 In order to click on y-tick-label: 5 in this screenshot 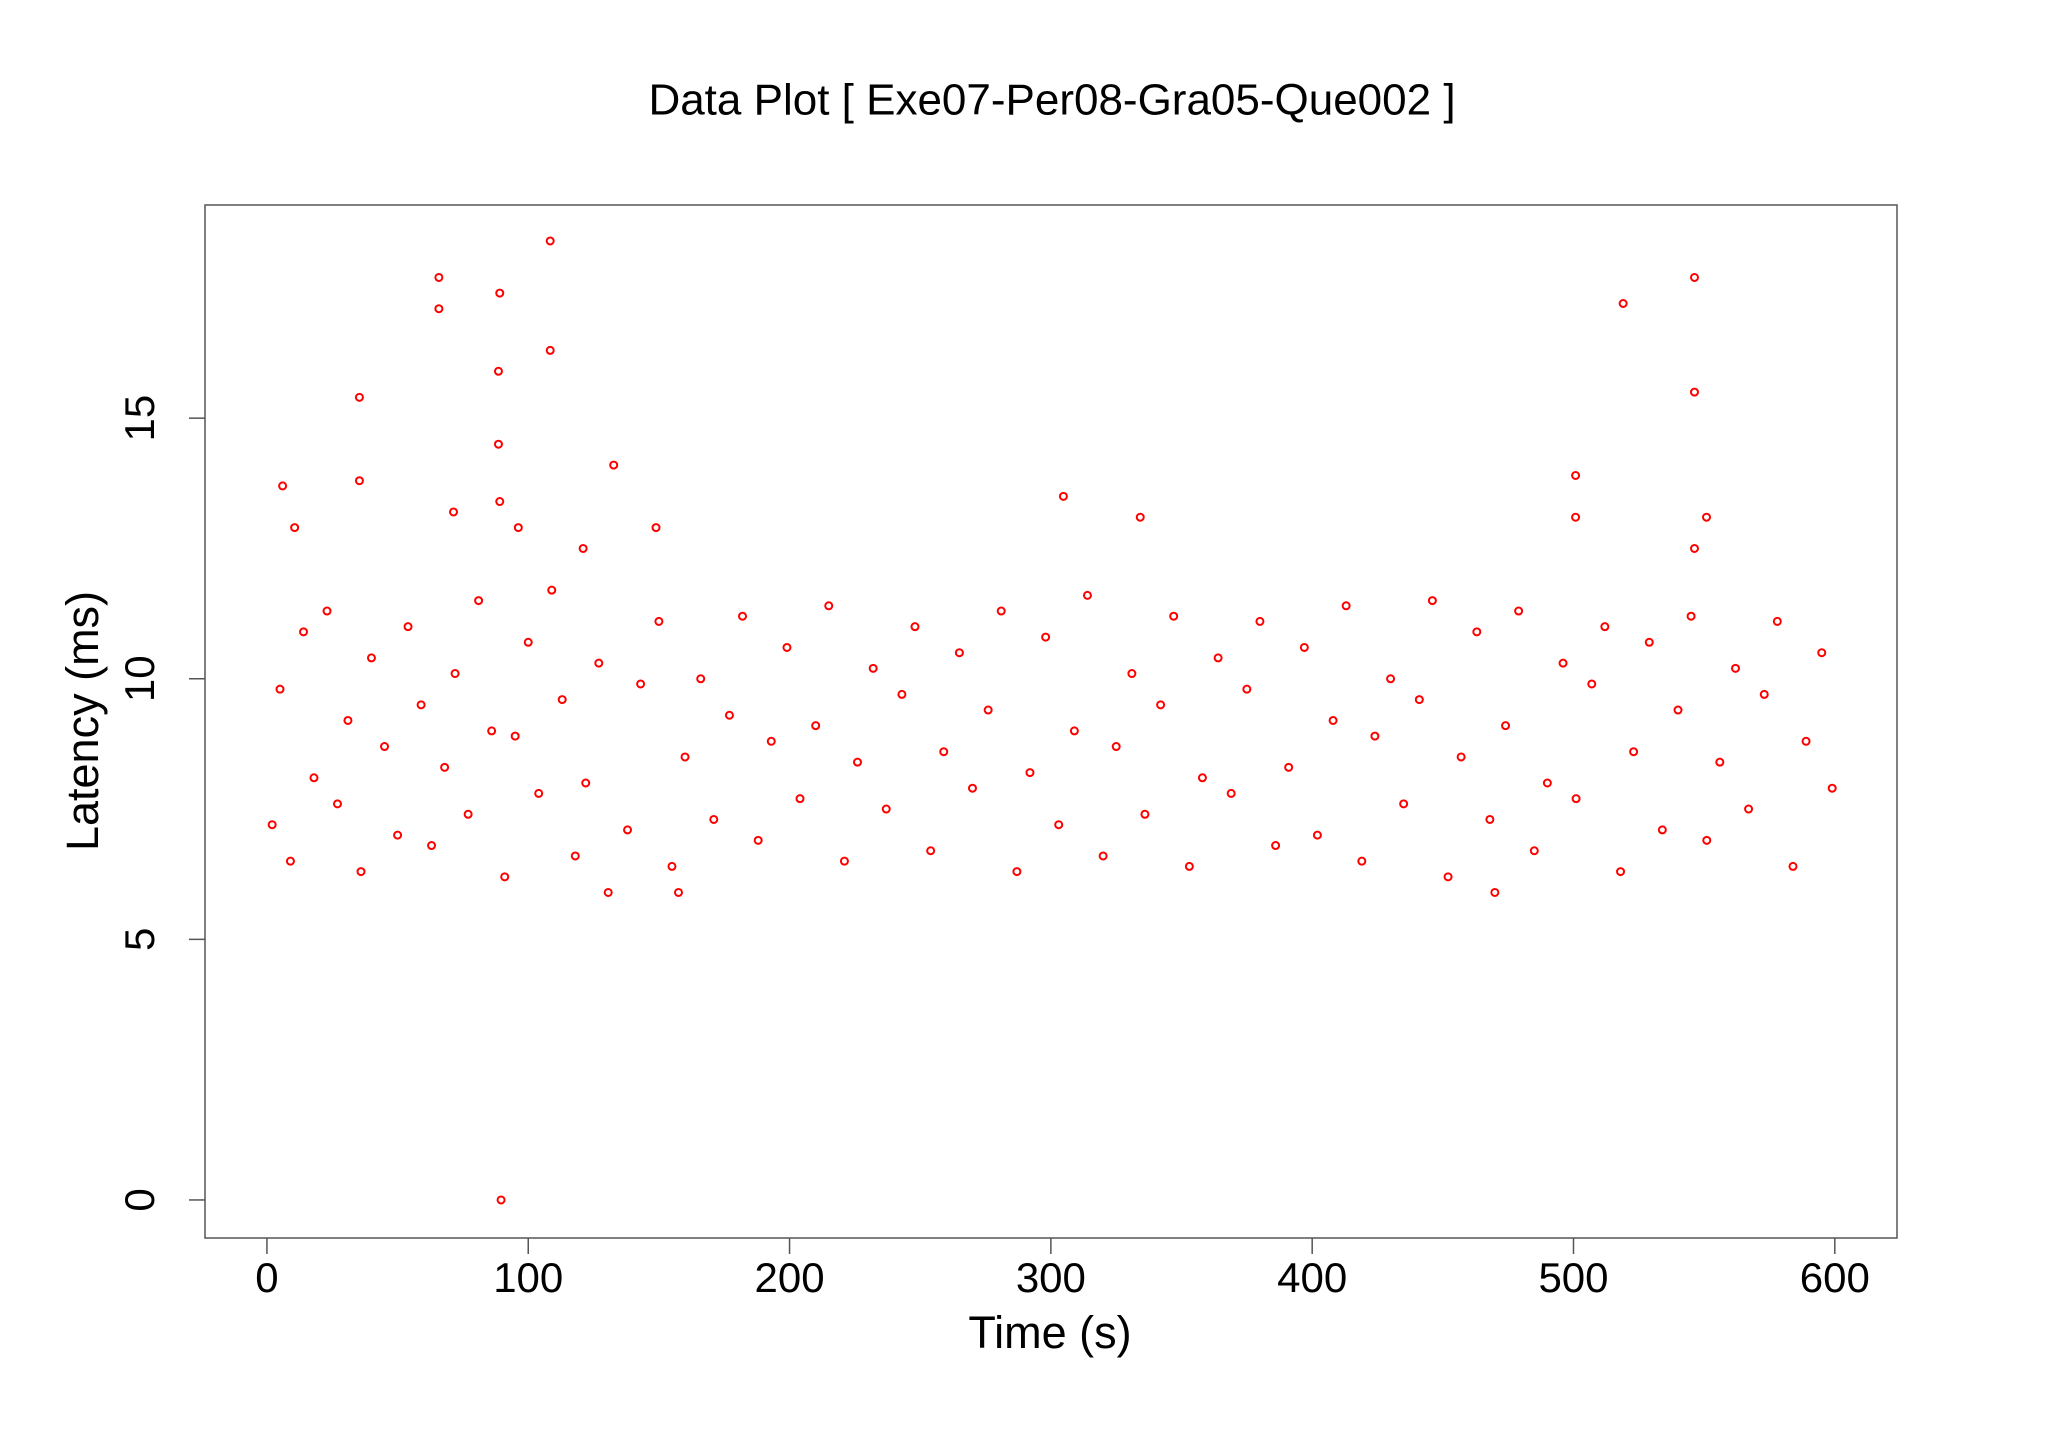, I will do `click(139, 939)`.